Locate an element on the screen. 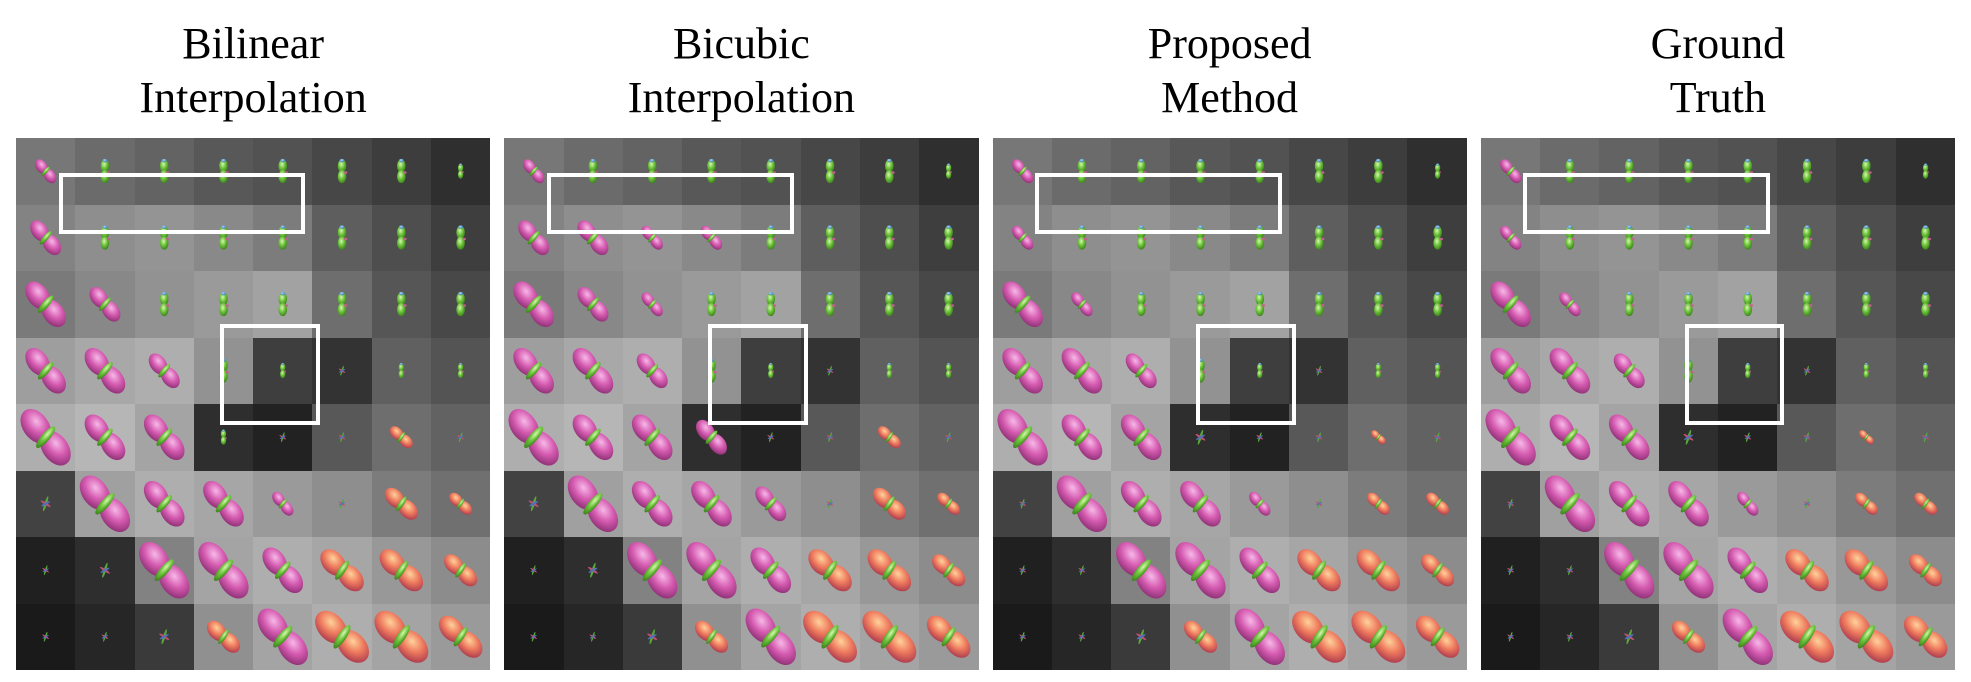 The width and height of the screenshot is (1971, 682). panel-title-bicubic: Bicubic Interpolation is located at coordinates (741, 71).